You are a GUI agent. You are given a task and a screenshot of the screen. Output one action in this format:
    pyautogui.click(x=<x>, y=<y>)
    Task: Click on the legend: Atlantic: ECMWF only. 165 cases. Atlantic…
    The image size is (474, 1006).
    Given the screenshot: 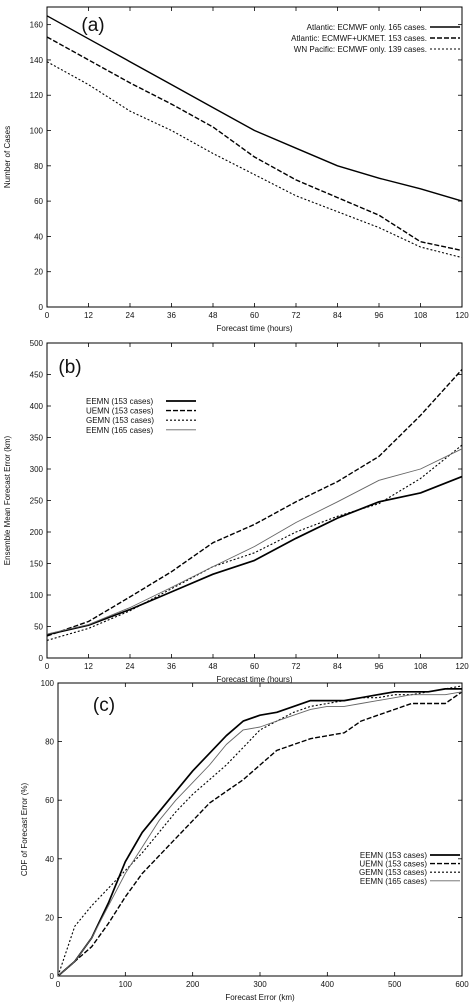 What is the action you would take?
    pyautogui.click(x=375, y=38)
    